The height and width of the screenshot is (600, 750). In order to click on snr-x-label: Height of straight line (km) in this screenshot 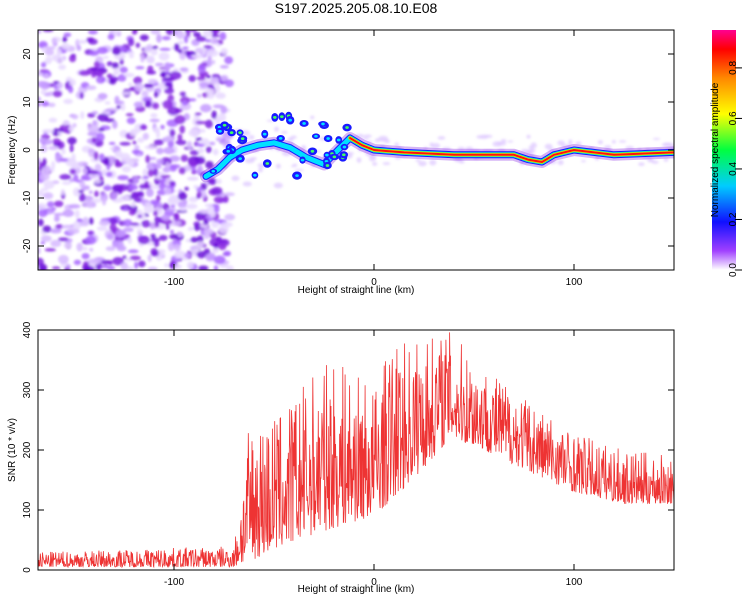, I will do `click(356, 589)`.